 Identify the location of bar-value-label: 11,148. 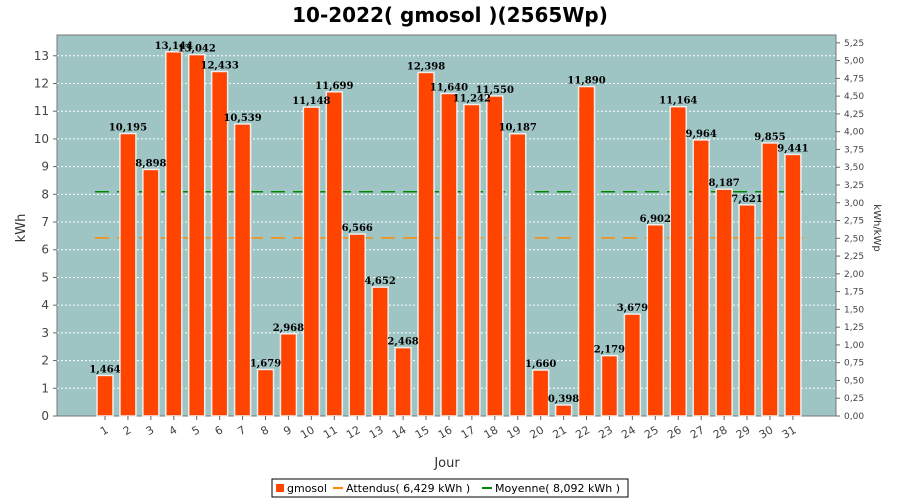
(311, 101).